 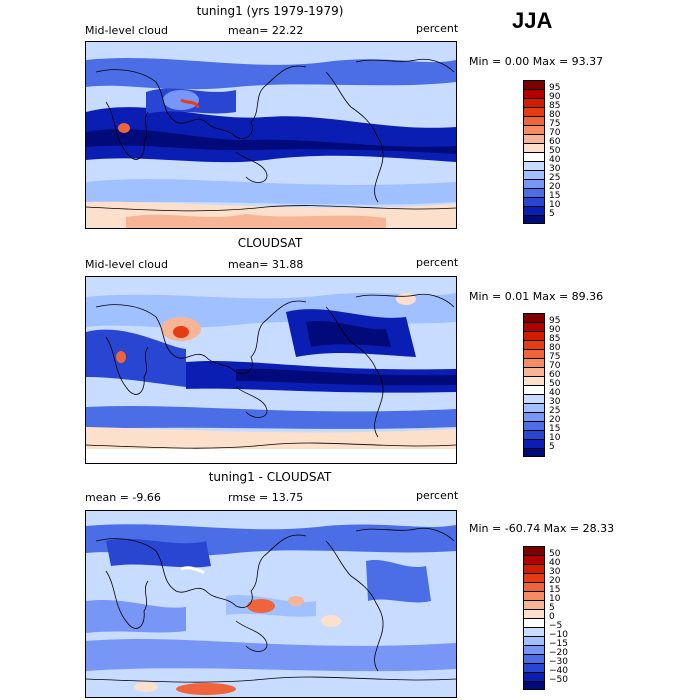 I want to click on panel-1-variable-label: Mid-level cloud, so click(x=126, y=30).